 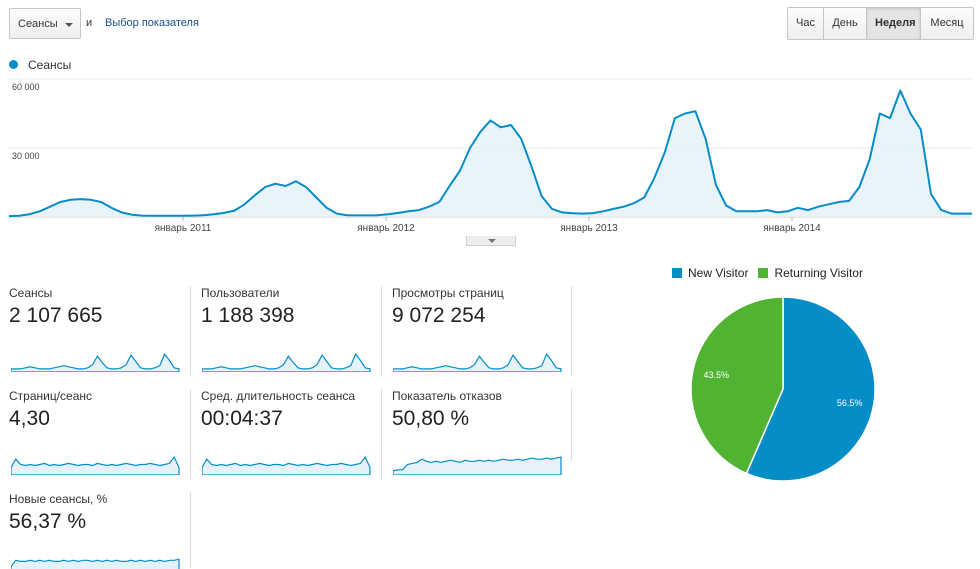 I want to click on scorecard-label: Сеансы, so click(x=31, y=293).